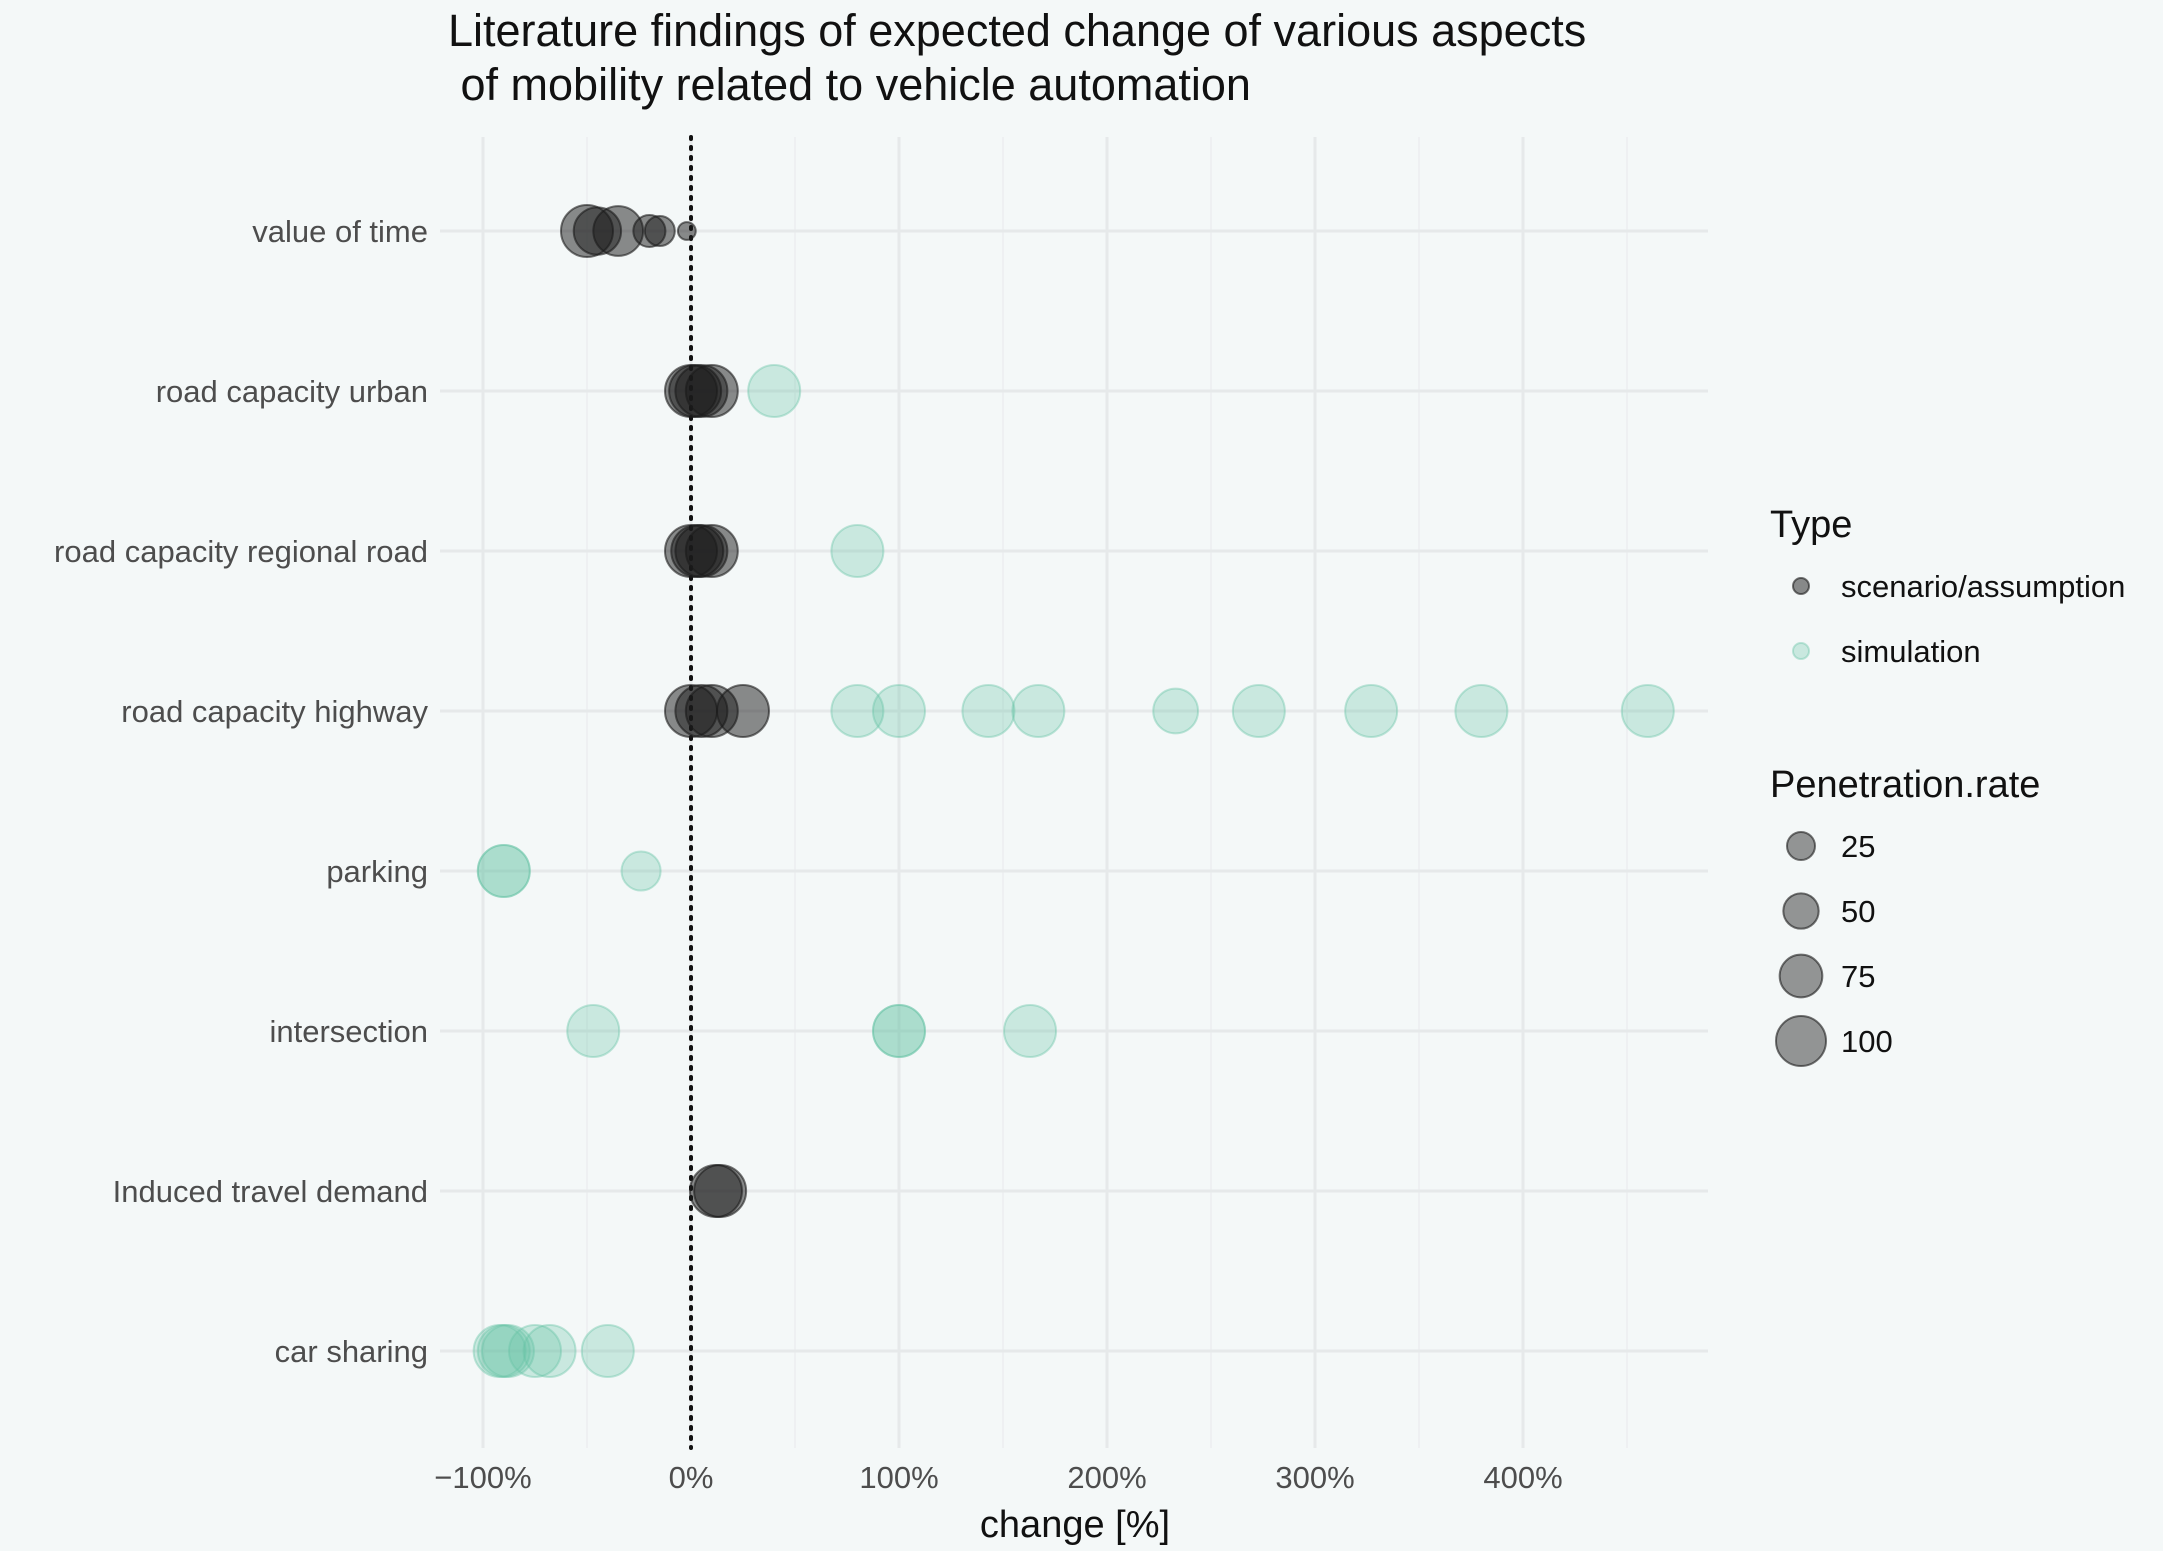  I want to click on x-axis-ticks: −100% 0% 100% 200% 300% 400%, so click(998, 1477).